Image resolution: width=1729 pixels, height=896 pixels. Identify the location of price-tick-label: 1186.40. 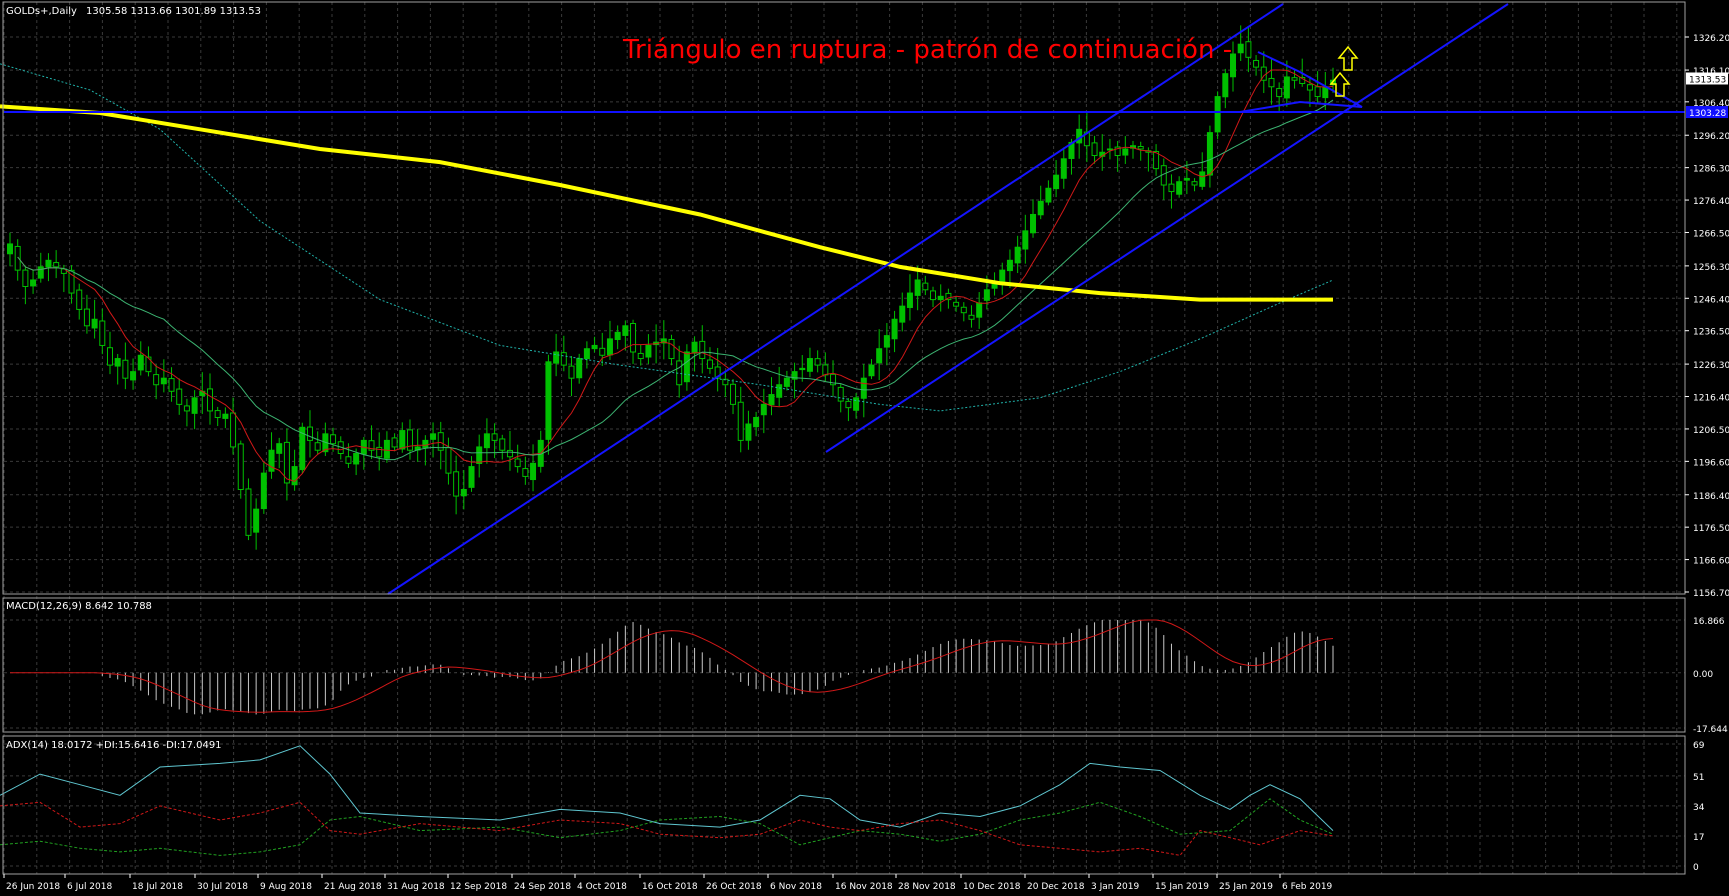
(1711, 497).